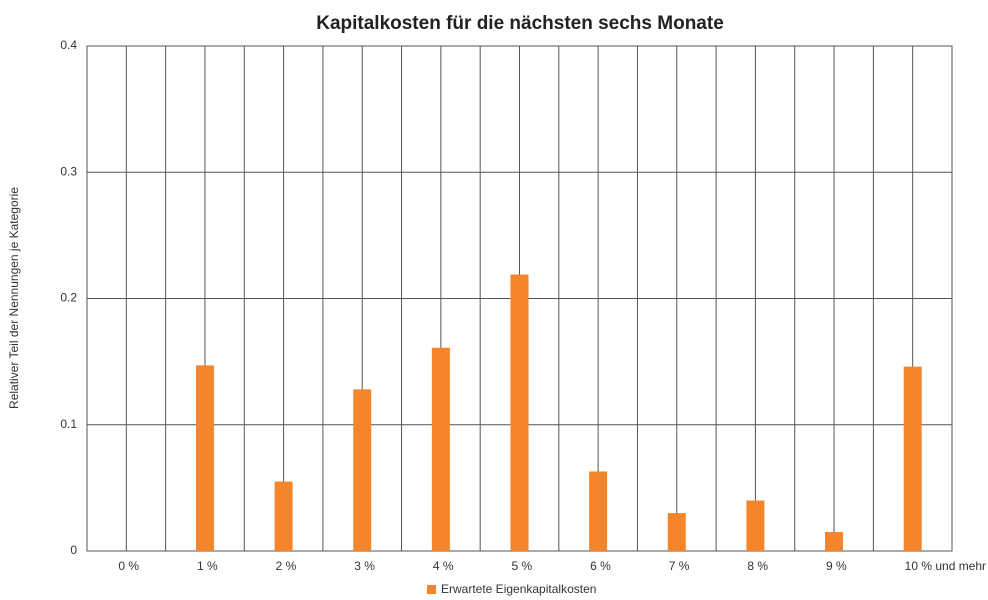 This screenshot has width=988, height=600. What do you see at coordinates (518, 589) in the screenshot?
I see `legend-label: Erwartete Eigenkapitalkosten` at bounding box center [518, 589].